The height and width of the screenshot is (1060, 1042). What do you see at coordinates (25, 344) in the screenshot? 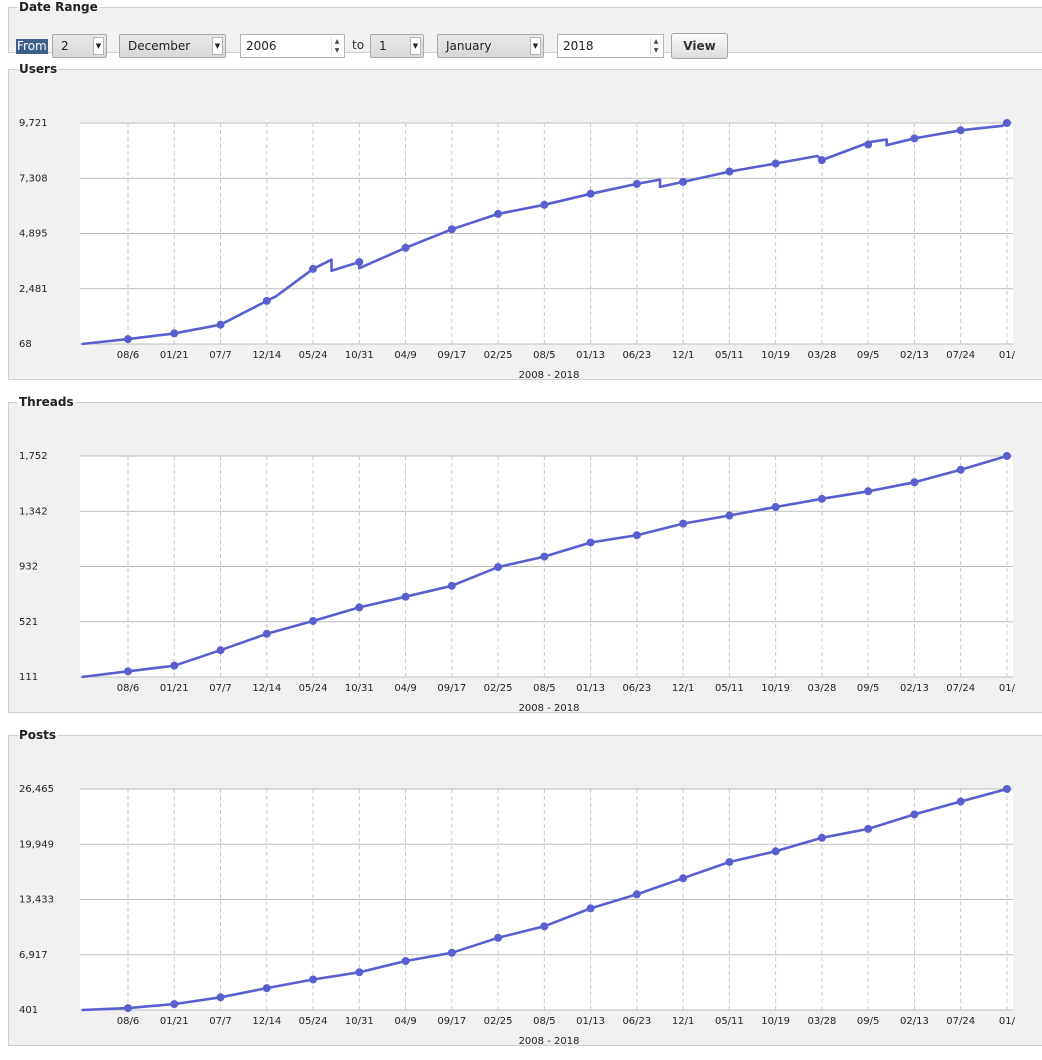
I see `y-tick-label: 68` at bounding box center [25, 344].